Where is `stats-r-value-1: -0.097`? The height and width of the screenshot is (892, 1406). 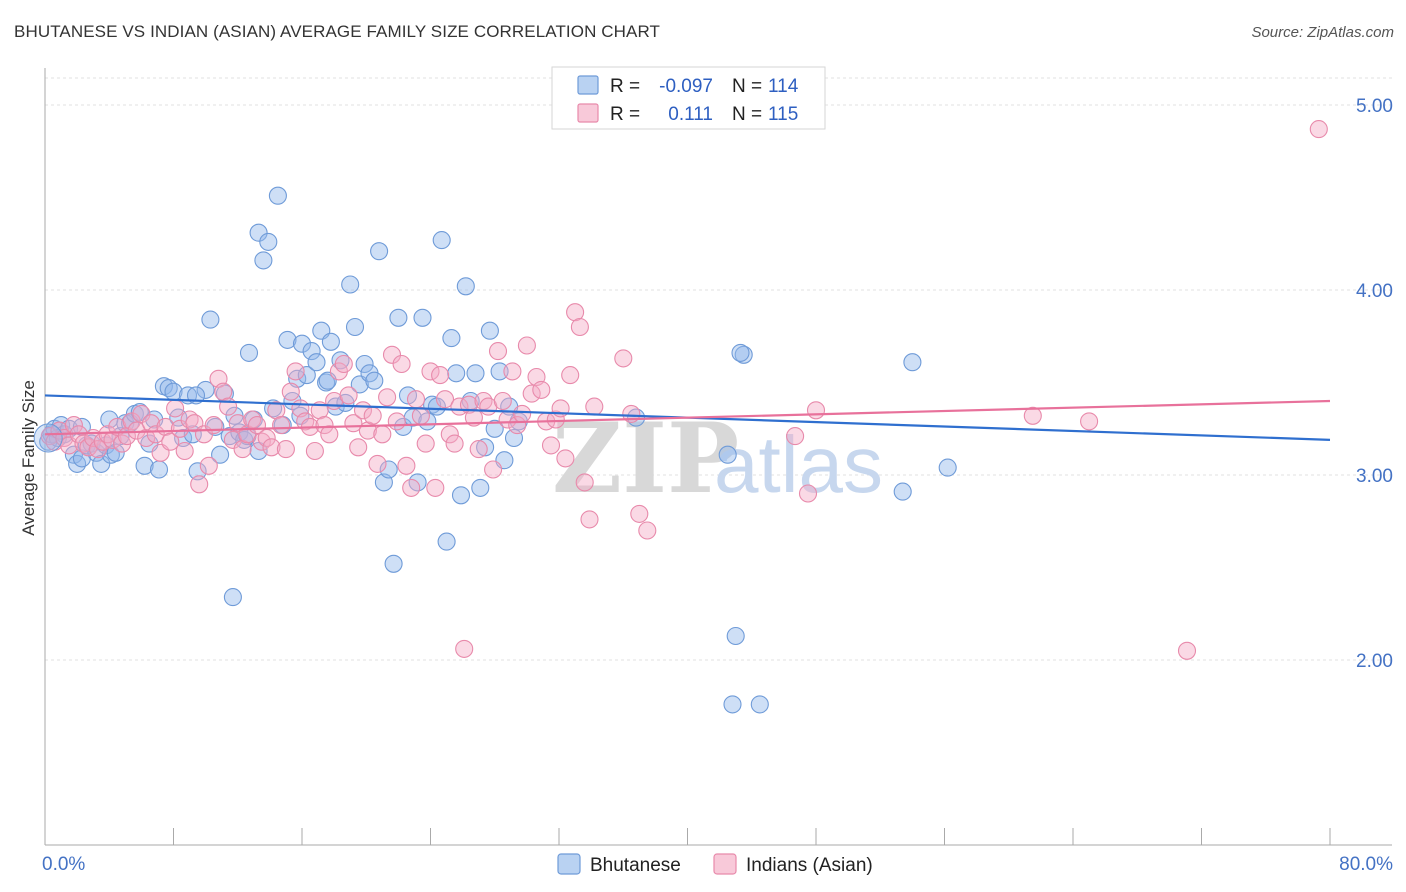 stats-r-value-1: -0.097 is located at coordinates (686, 86).